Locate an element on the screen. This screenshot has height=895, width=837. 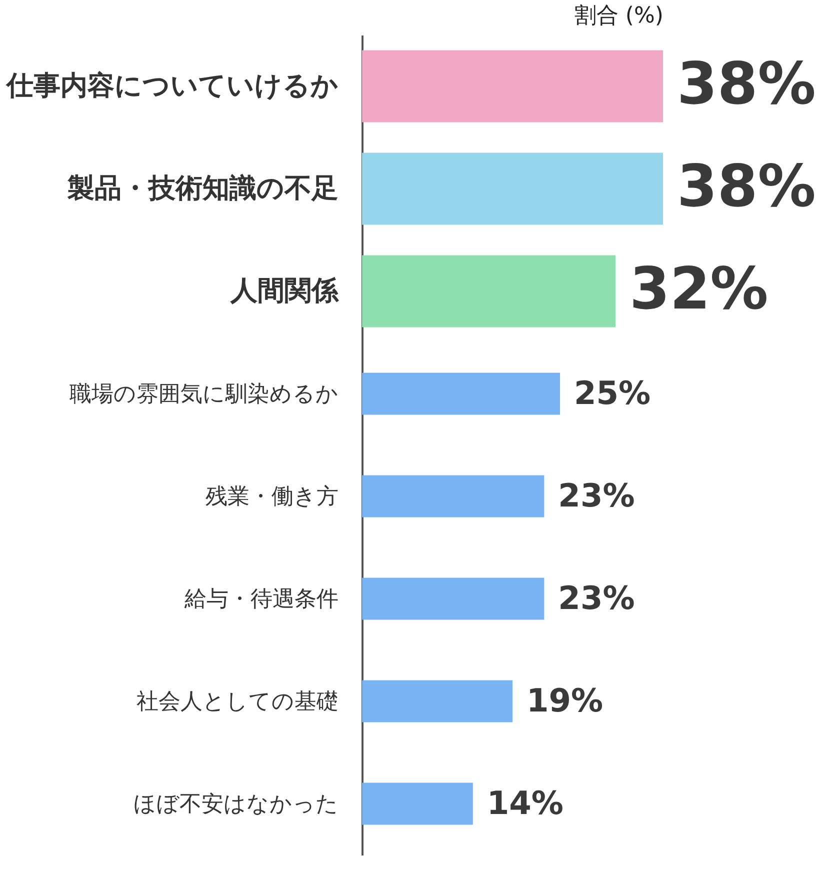
x-axis-title: 割合 (%) is located at coordinates (619, 16).